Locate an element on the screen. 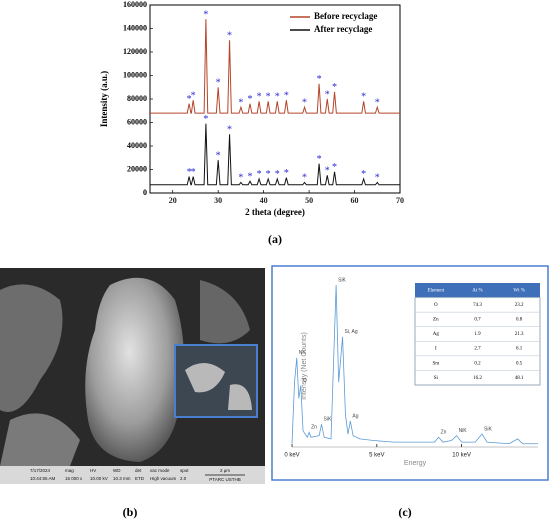  legend-label: Before recyclage is located at coordinates (345, 16).